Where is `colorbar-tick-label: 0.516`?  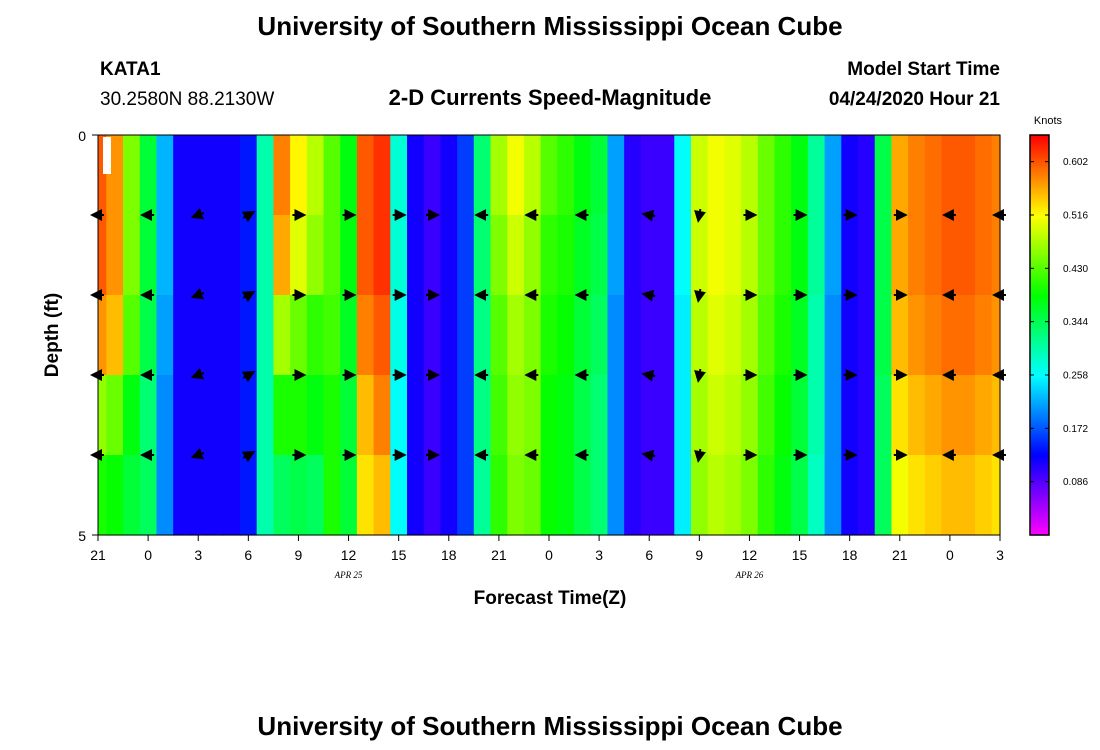
colorbar-tick-label: 0.516 is located at coordinates (1075, 216).